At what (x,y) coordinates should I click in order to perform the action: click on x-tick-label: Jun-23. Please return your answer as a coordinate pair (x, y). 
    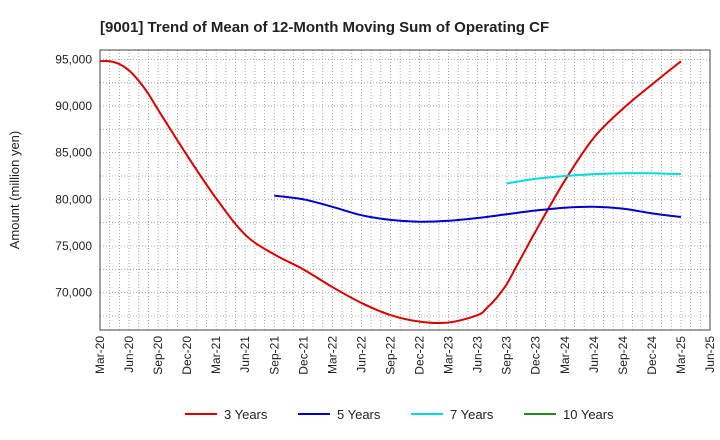
    Looking at the image, I should click on (478, 354).